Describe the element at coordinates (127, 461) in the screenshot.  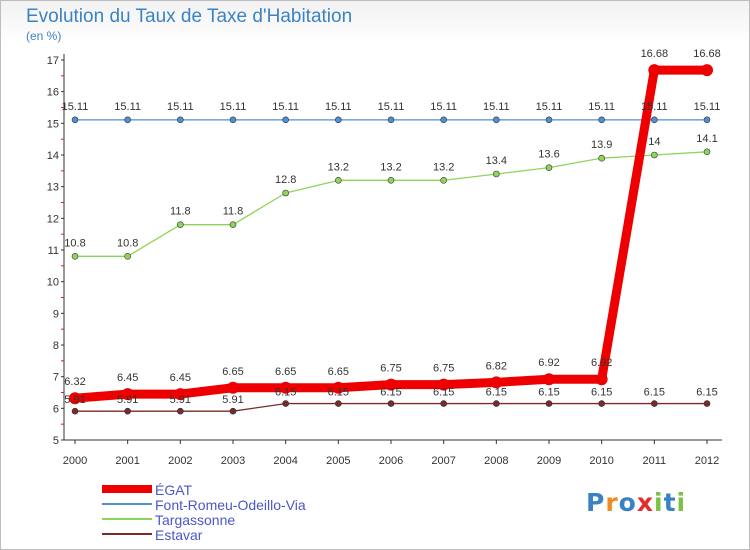
I see `x-tick-label: 2001` at that location.